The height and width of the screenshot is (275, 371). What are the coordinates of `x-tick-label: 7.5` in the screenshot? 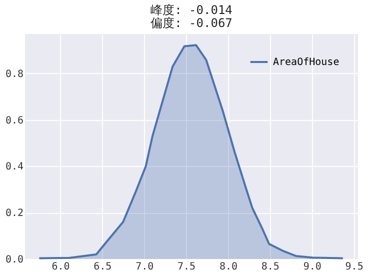 It's located at (187, 267).